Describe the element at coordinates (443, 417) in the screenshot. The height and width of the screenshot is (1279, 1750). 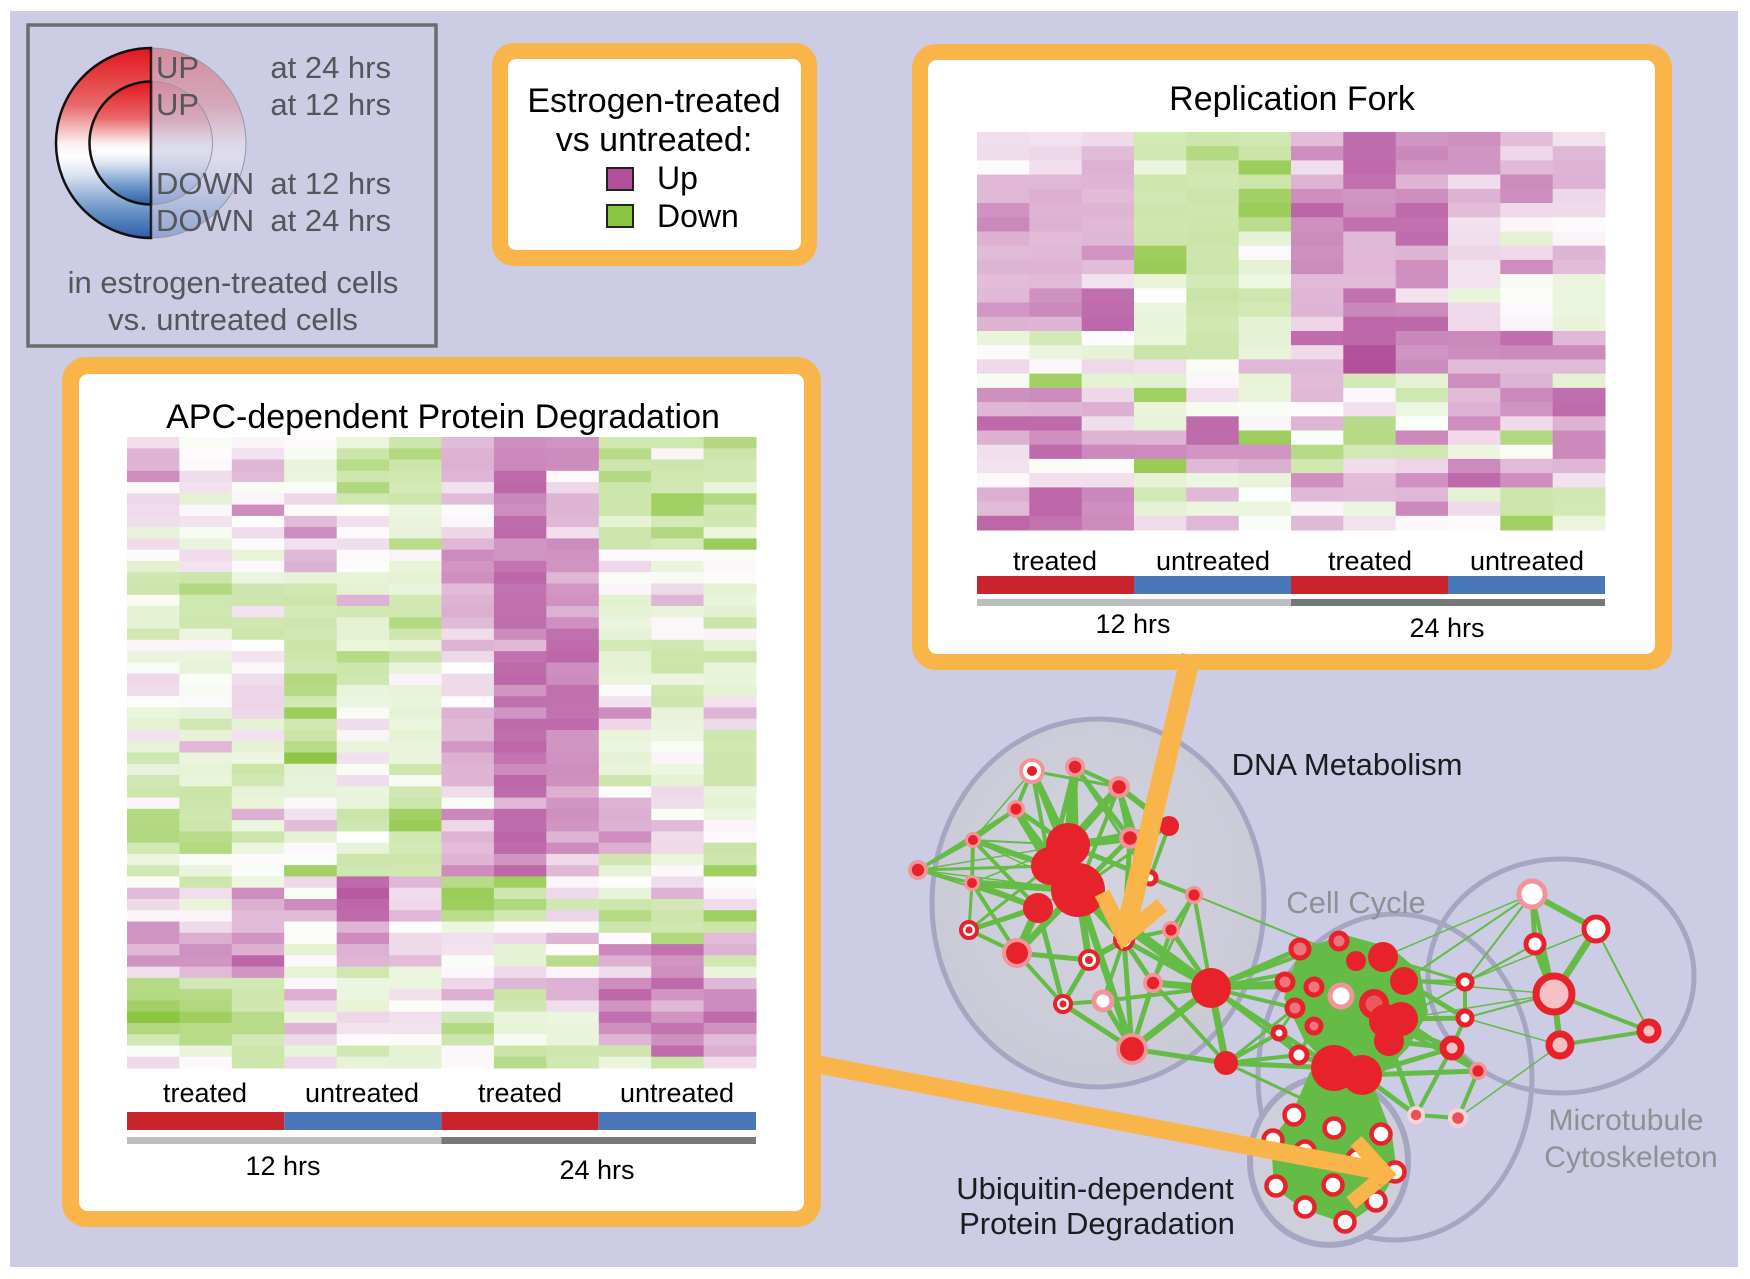
I see `svg-text:APC-dependent Protein Degradat: APC-dependent Protein Degradation` at that location.